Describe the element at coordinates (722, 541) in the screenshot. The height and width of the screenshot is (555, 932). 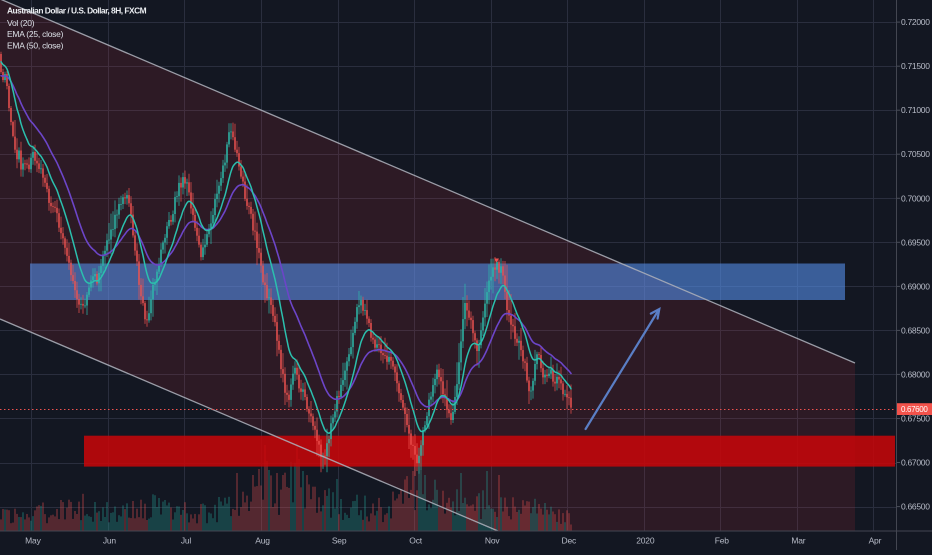
I see `svg-text: Feb` at that location.